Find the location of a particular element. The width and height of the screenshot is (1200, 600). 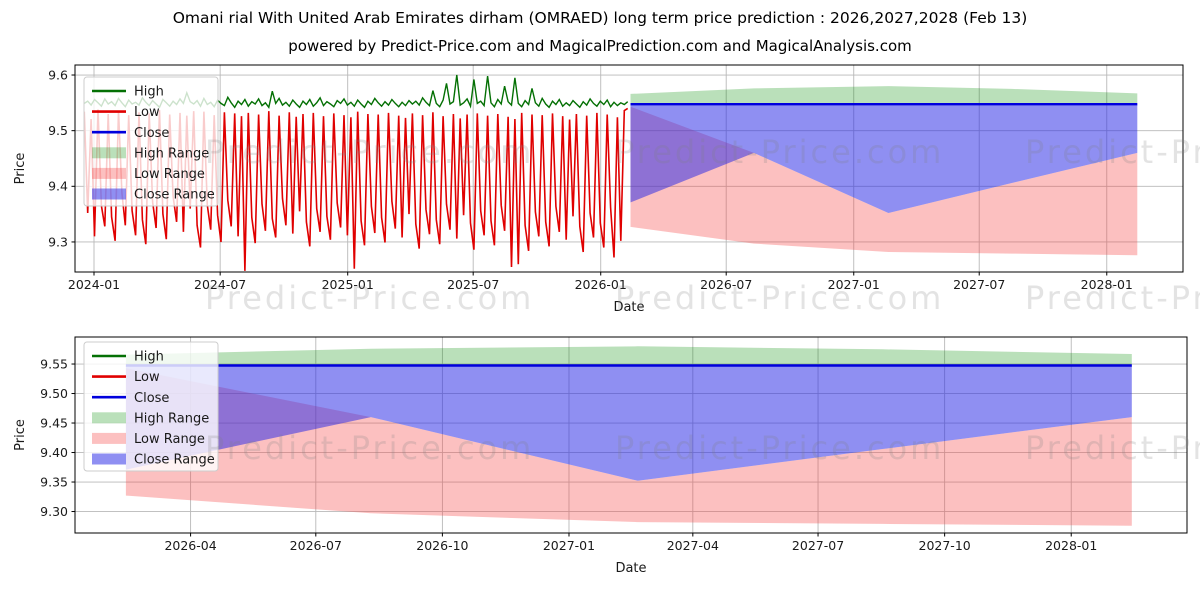

close-range-band is located at coordinates (884, 158).